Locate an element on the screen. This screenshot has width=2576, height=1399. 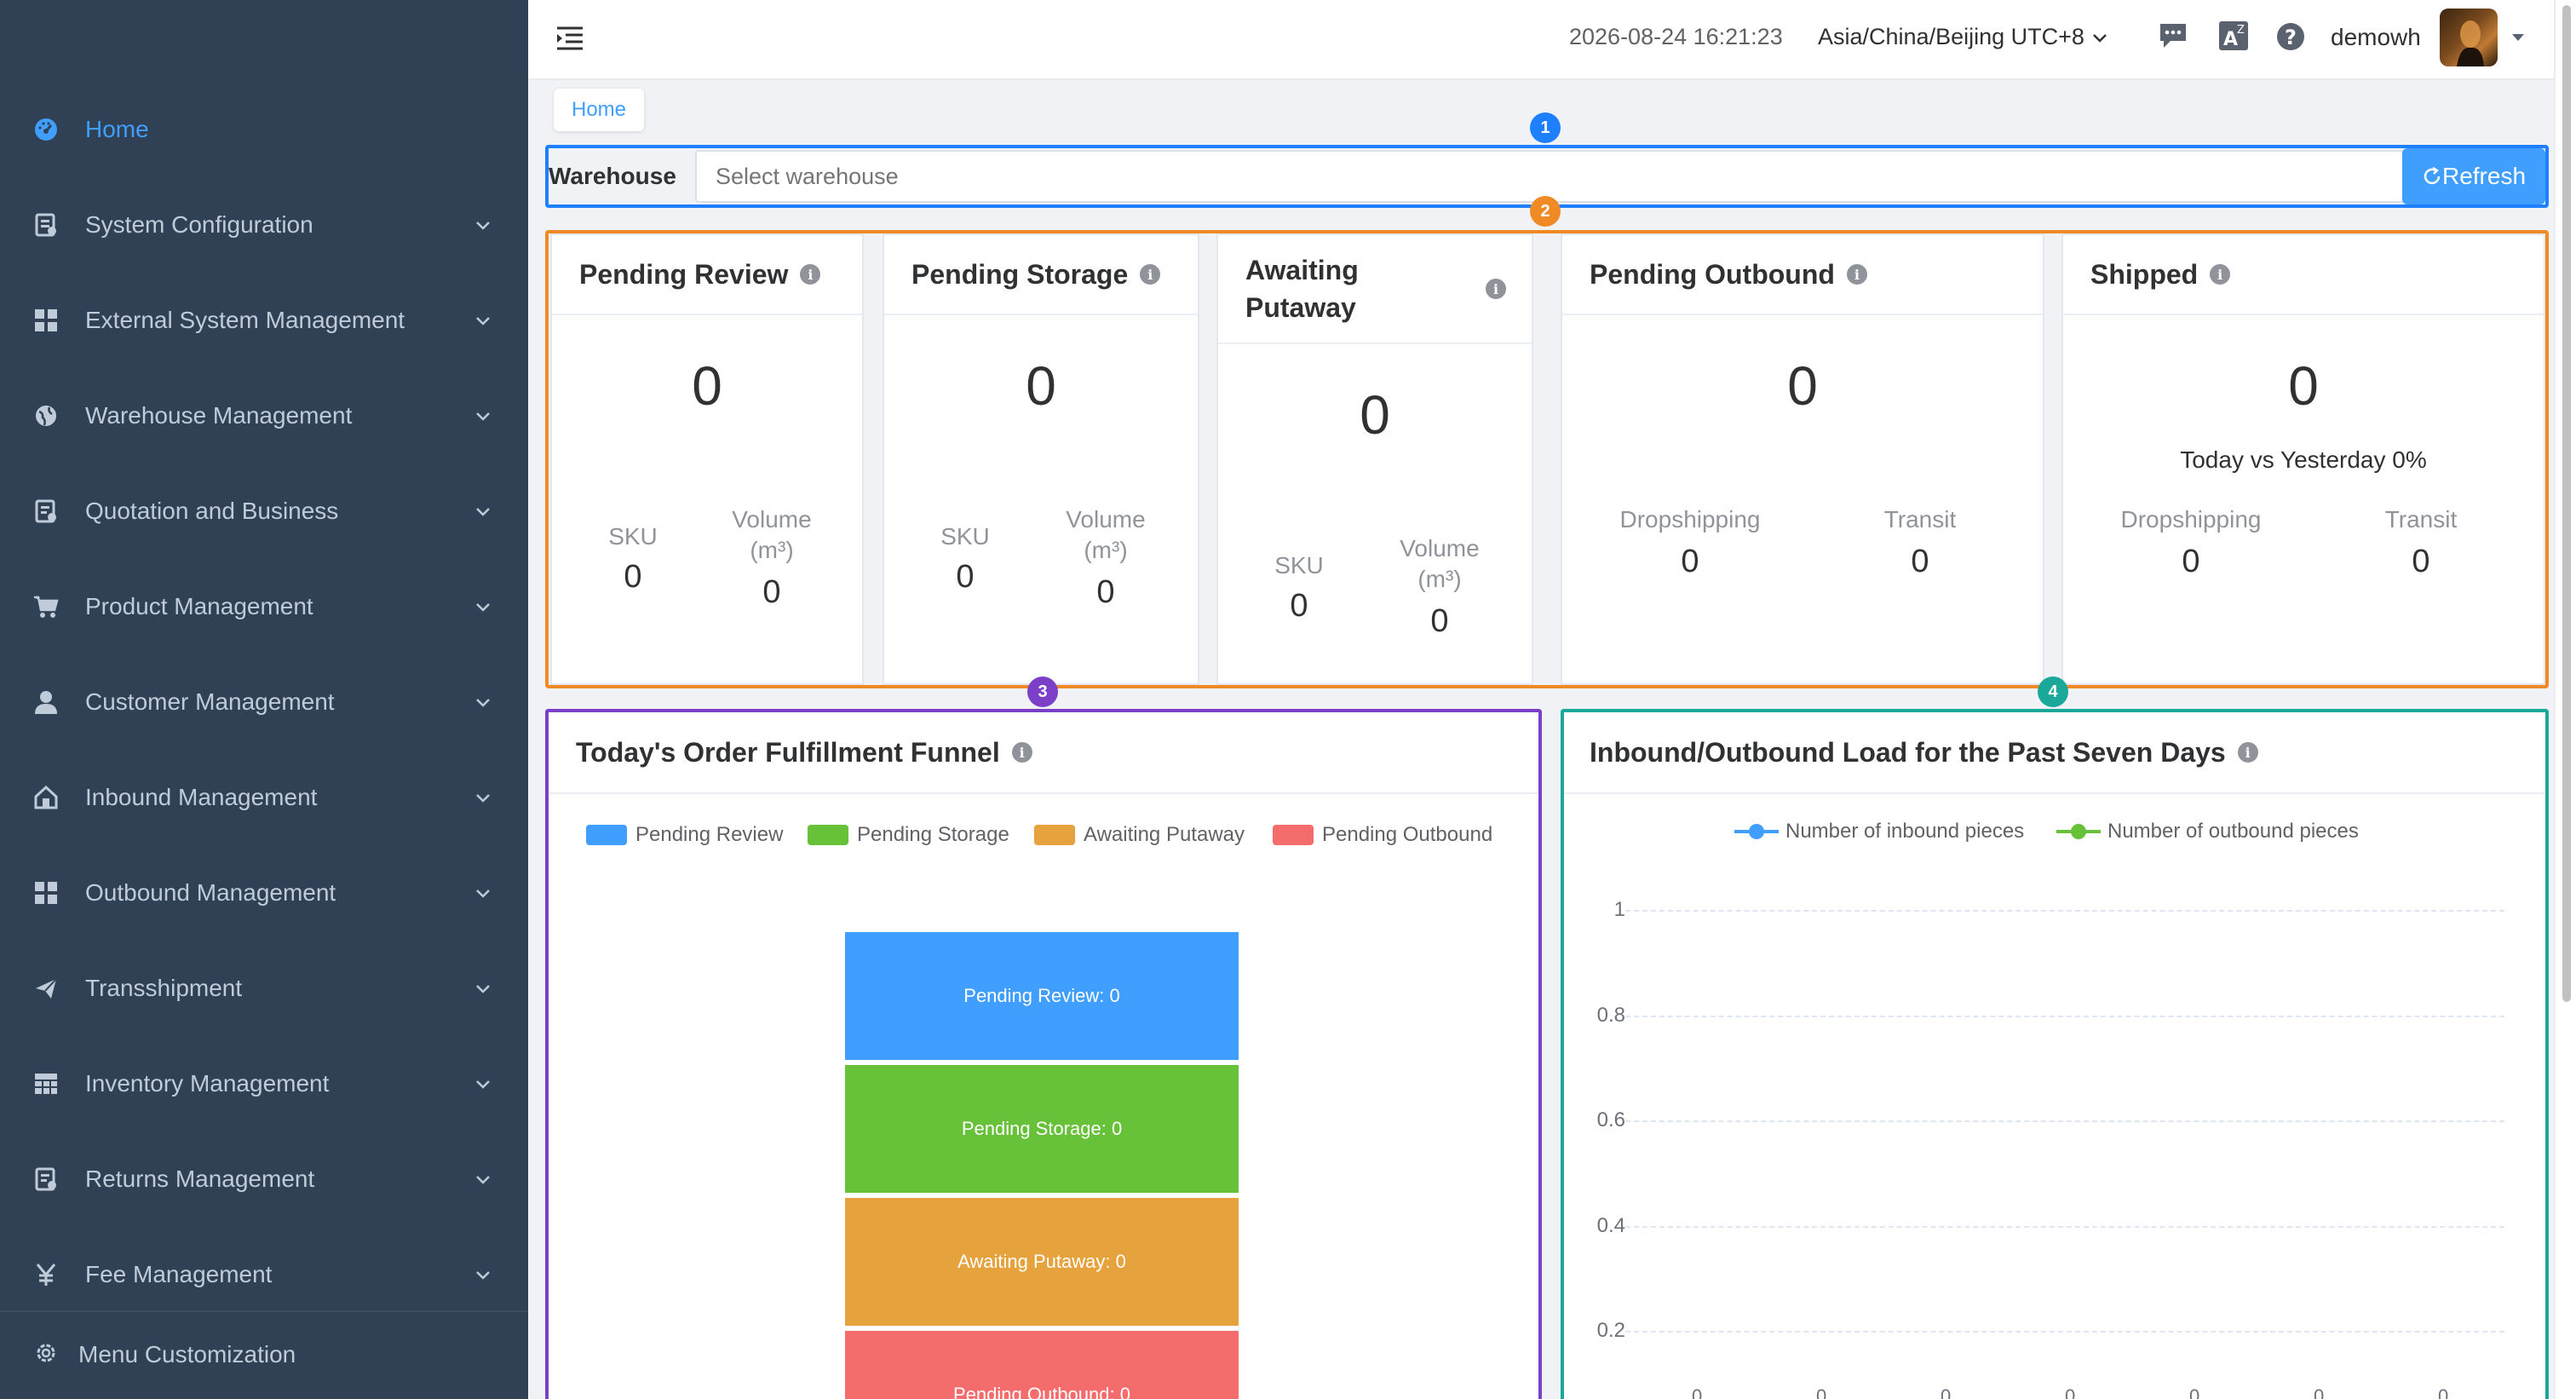
sidebar-item-inbound-management: Inbound Management is located at coordinates (264, 797).